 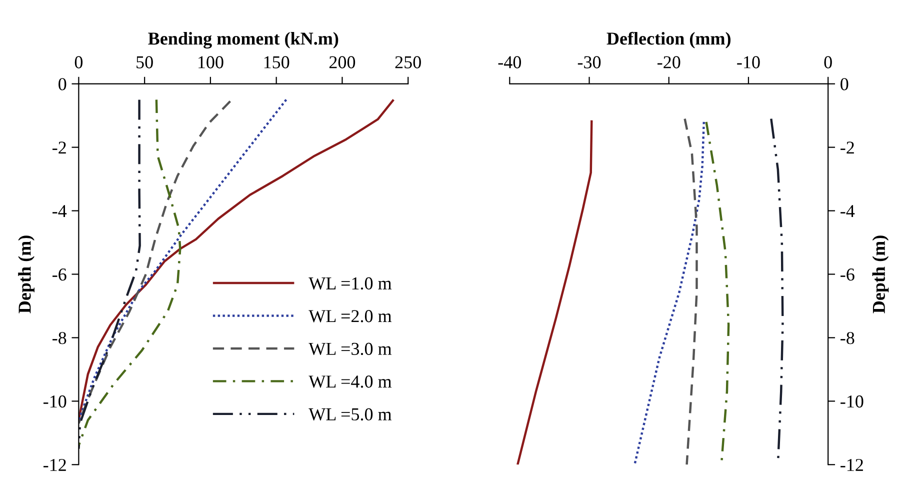 What do you see at coordinates (350, 382) in the screenshot?
I see `legend-label: WL =4.0 m` at bounding box center [350, 382].